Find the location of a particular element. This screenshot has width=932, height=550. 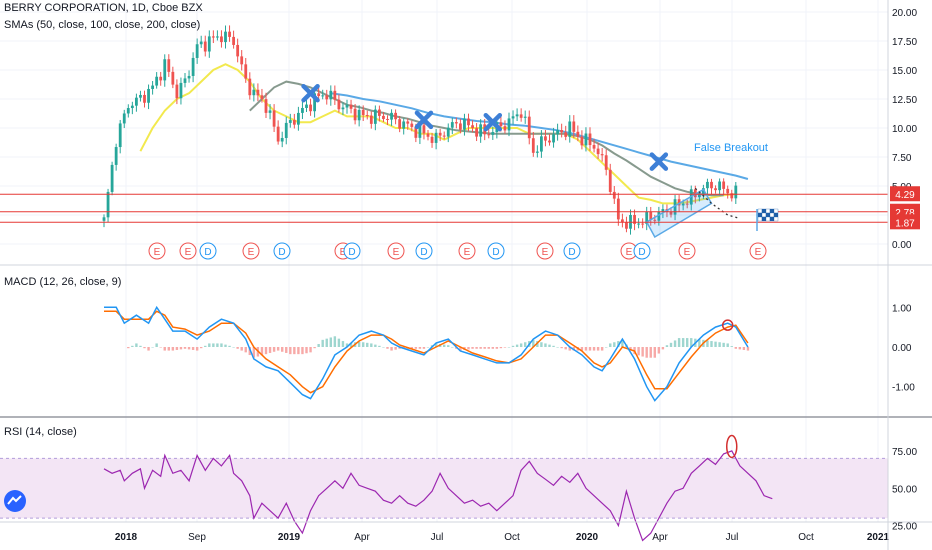

channel-shape is located at coordinates (679, 213).